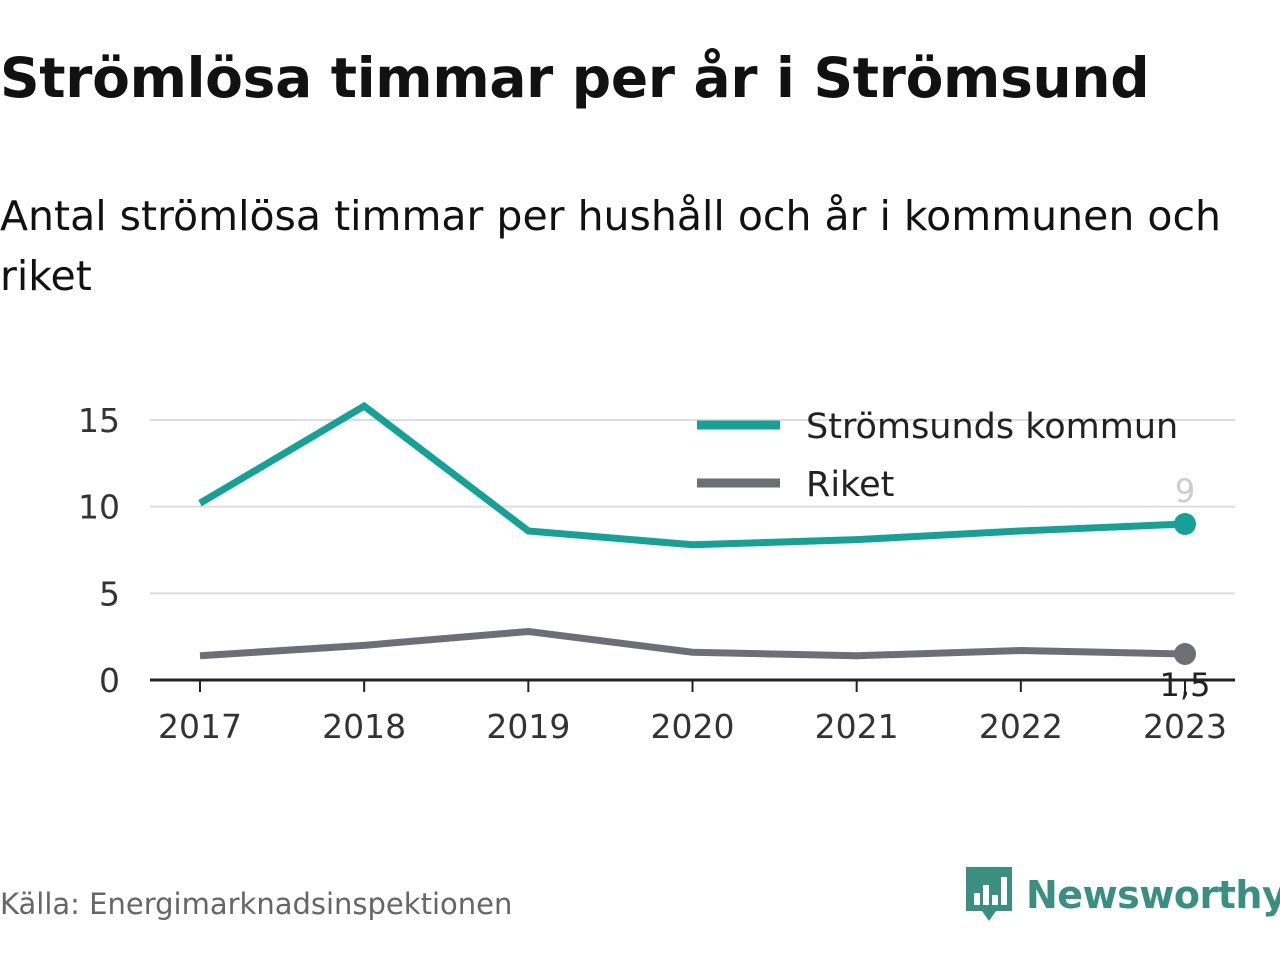 This screenshot has height=960, width=1280. Describe the element at coordinates (1185, 685) in the screenshot. I see `end-value-label: 1,5` at that location.